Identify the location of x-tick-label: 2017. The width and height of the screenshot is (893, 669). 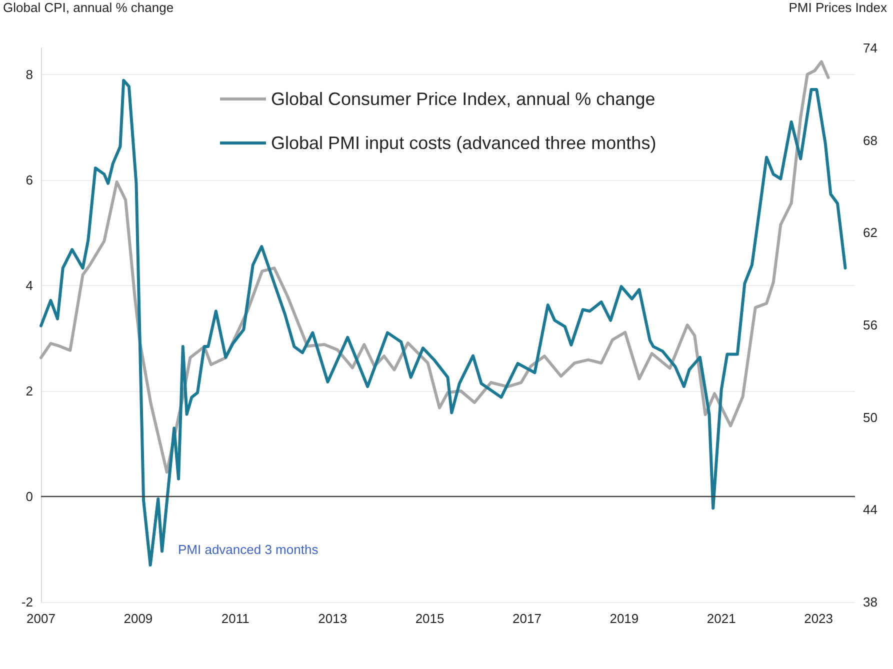
(527, 618).